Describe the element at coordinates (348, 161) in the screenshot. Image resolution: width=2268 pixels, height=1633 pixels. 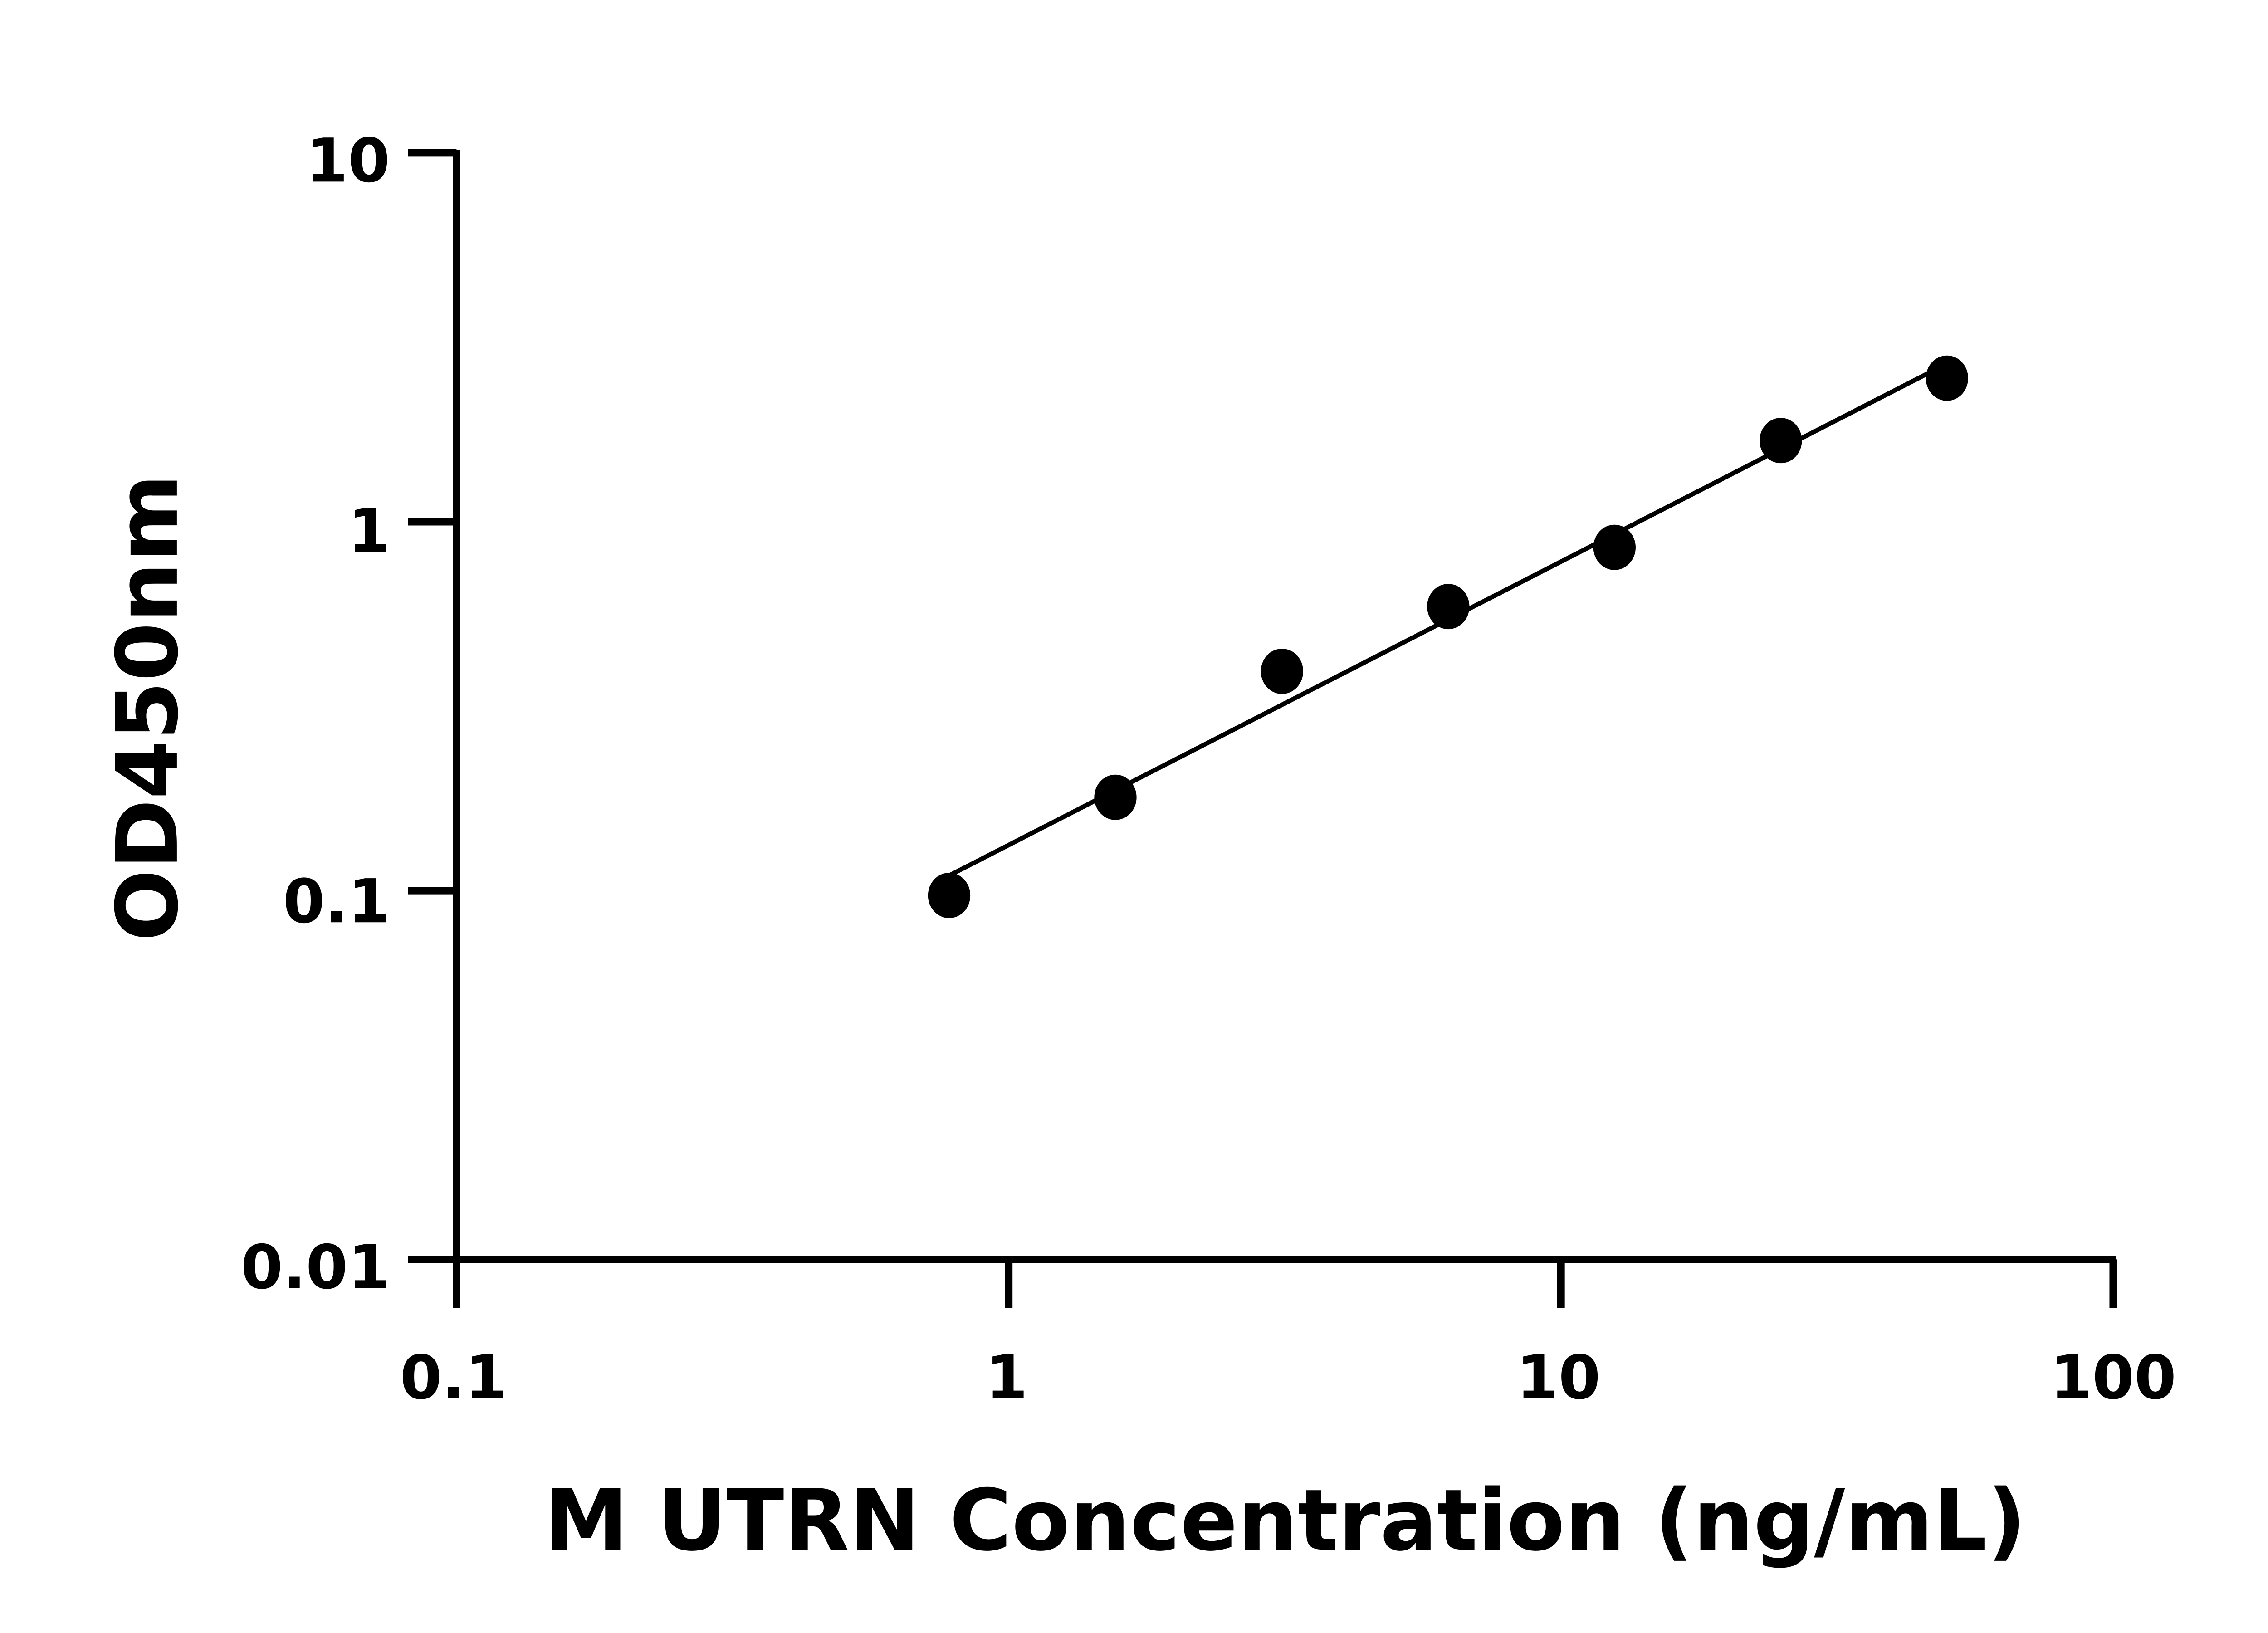
I see `y-tick-label: 10` at that location.